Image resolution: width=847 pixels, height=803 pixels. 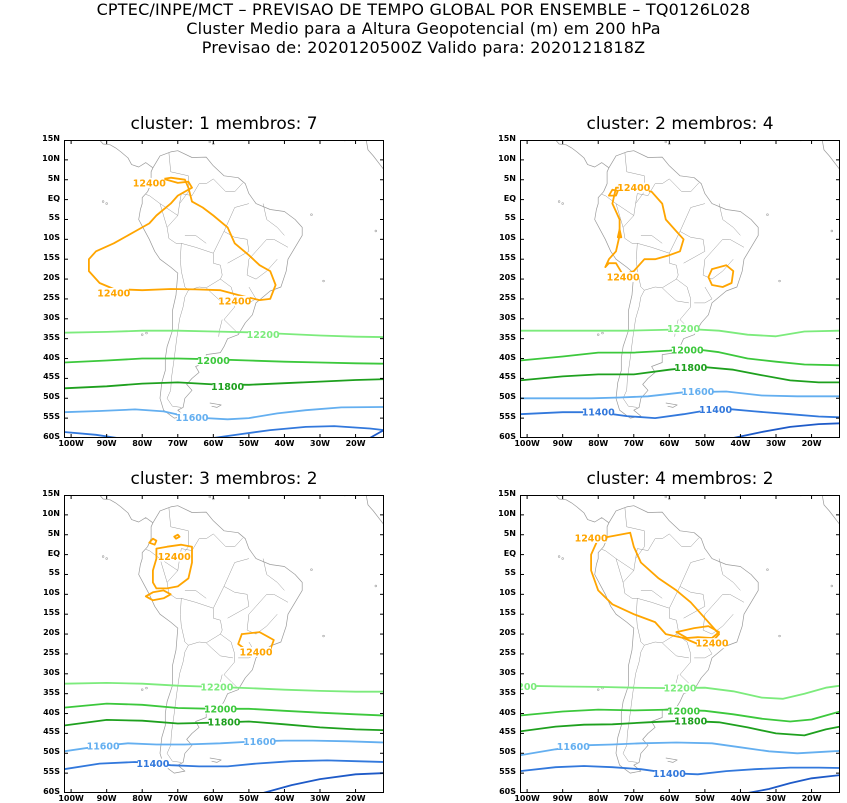 I want to click on contour-label: 200, so click(x=528, y=687).